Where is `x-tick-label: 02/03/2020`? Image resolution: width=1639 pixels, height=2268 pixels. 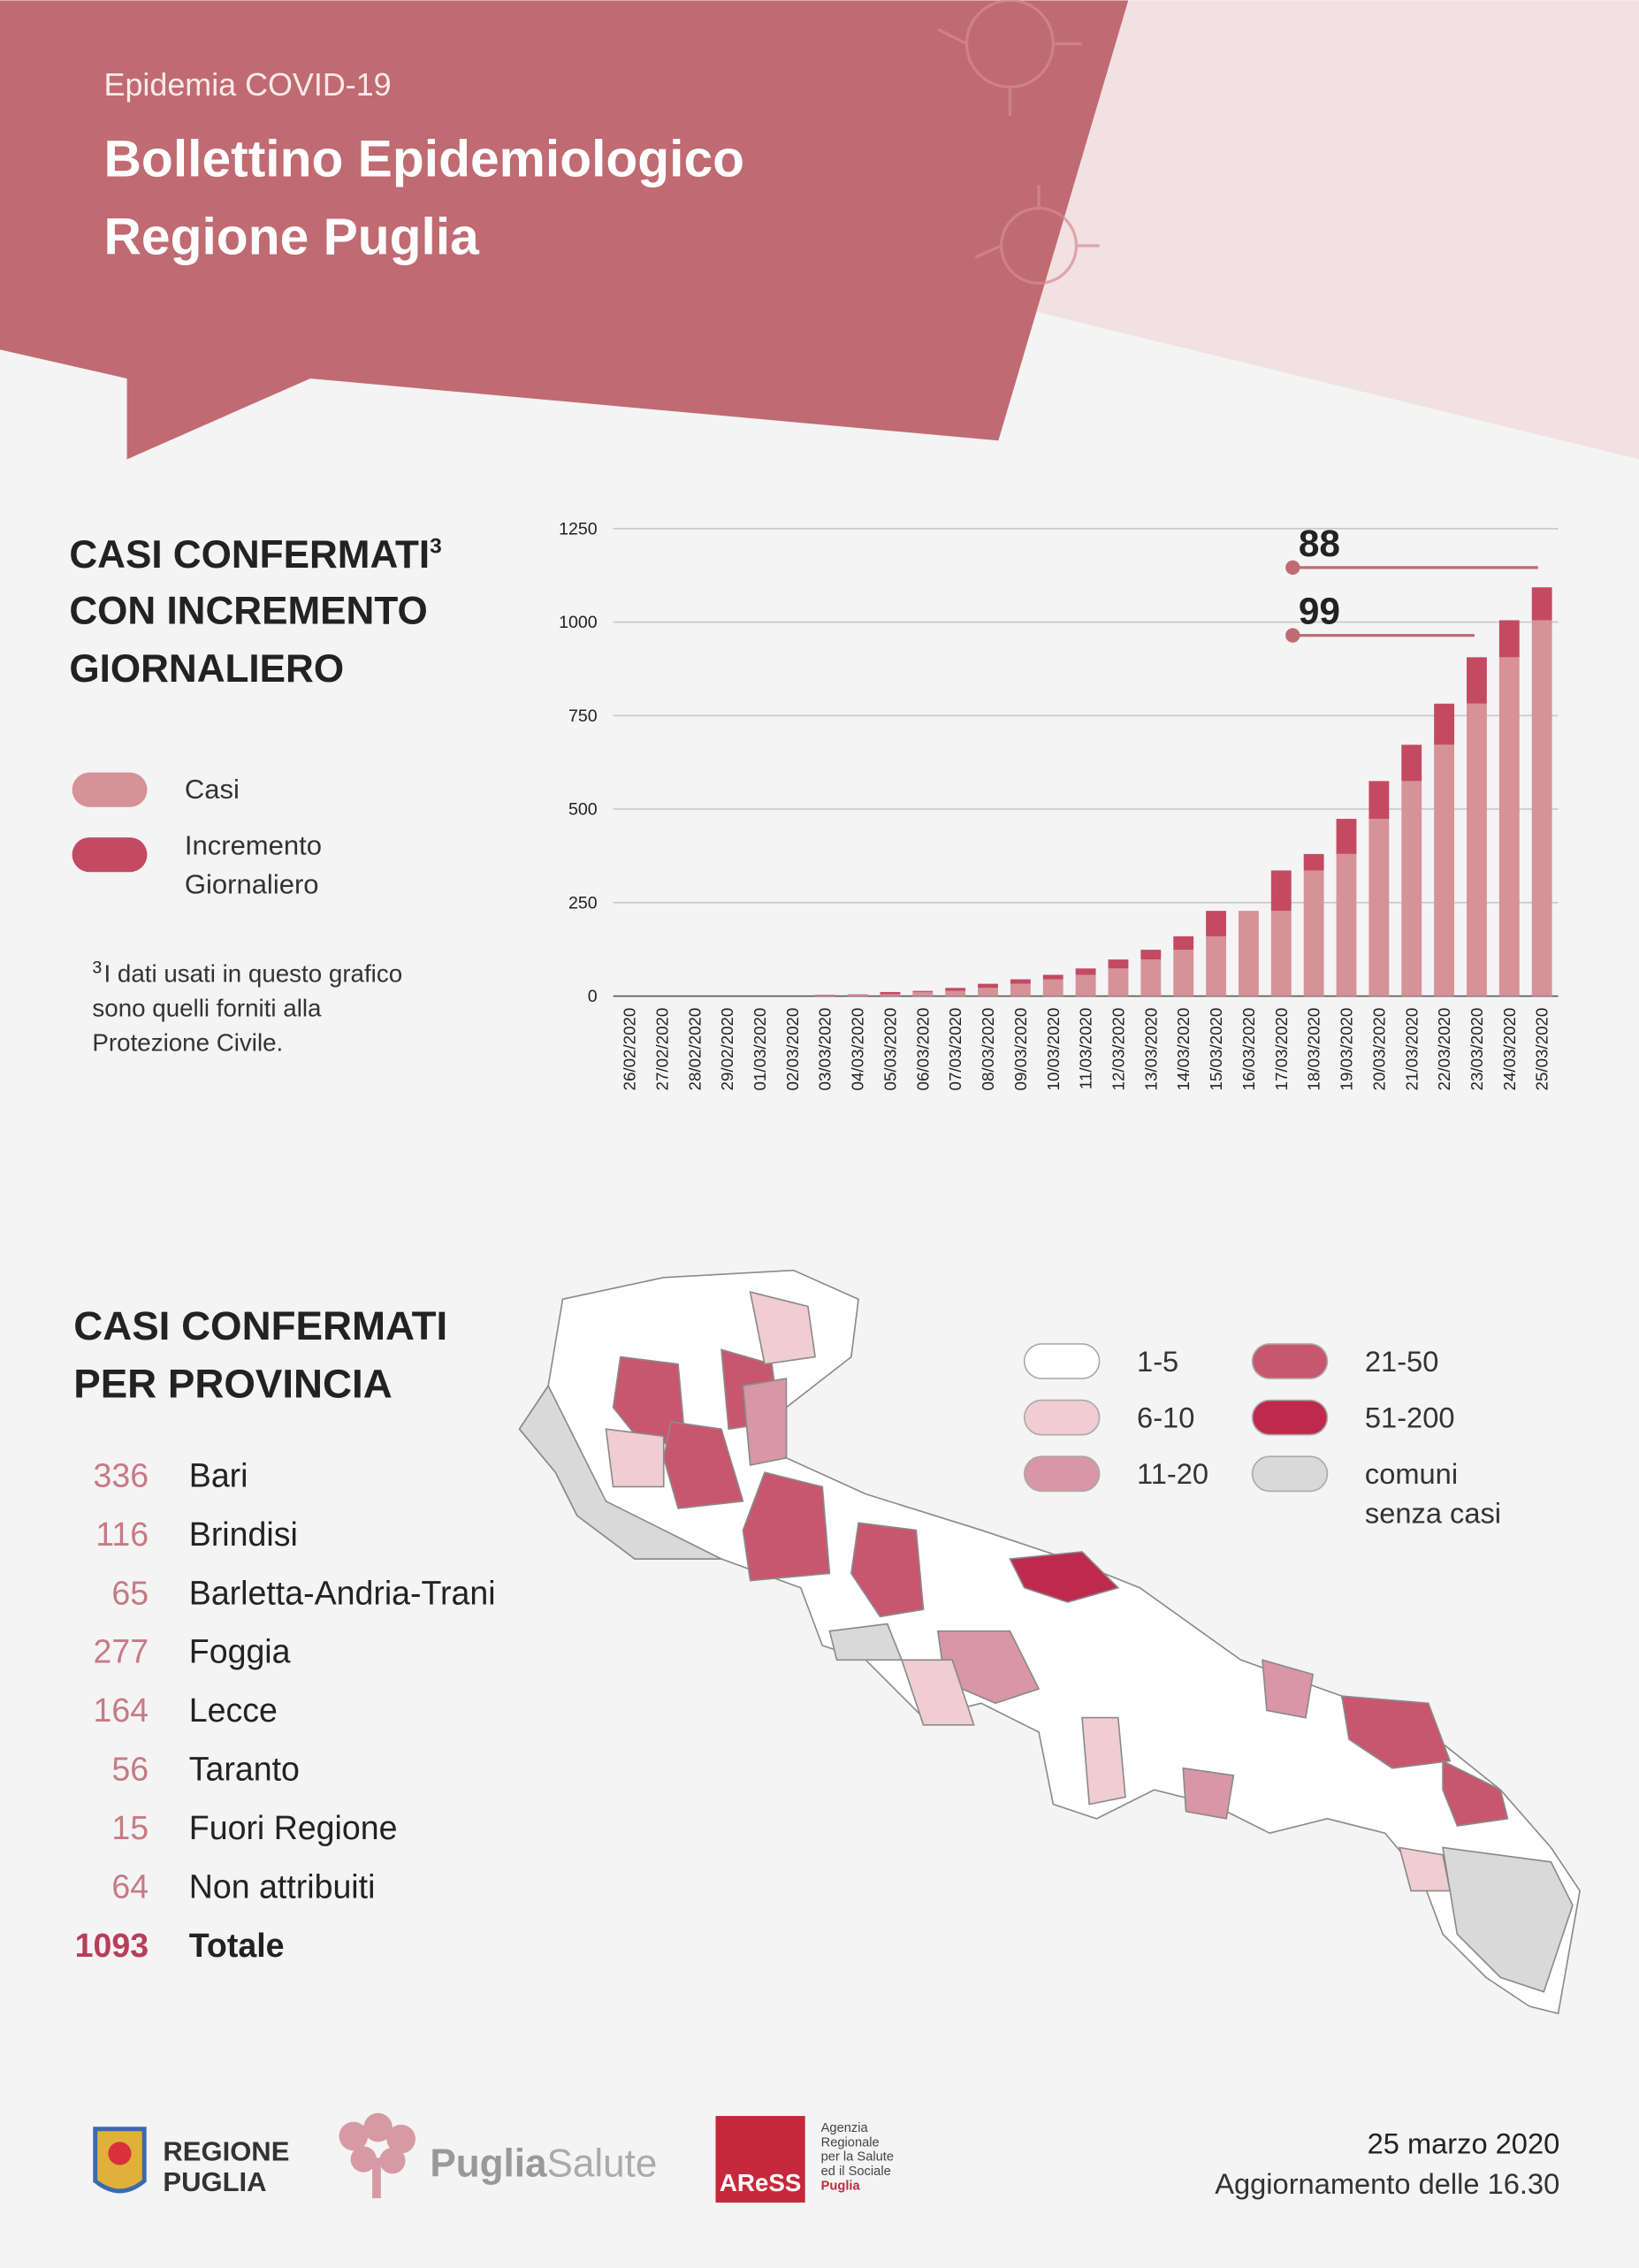
x-tick-label: 02/03/2020 is located at coordinates (792, 1049).